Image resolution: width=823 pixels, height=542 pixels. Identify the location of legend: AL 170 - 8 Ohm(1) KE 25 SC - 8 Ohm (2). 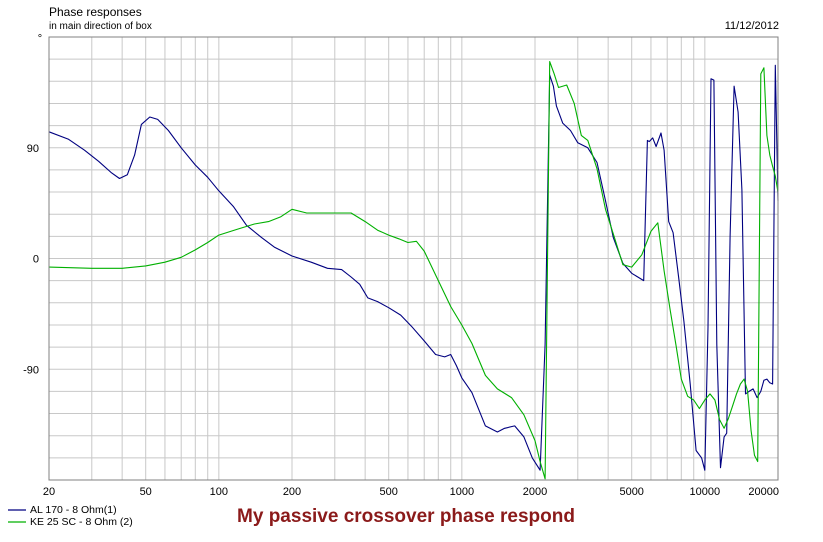
(70, 516).